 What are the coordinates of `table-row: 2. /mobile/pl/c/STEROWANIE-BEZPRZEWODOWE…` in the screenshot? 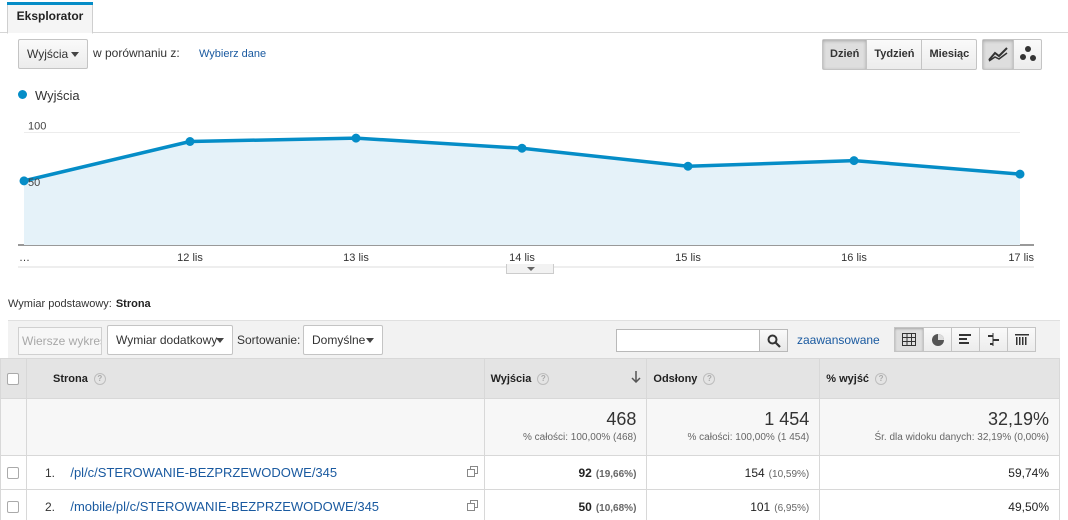 It's located at (530, 504).